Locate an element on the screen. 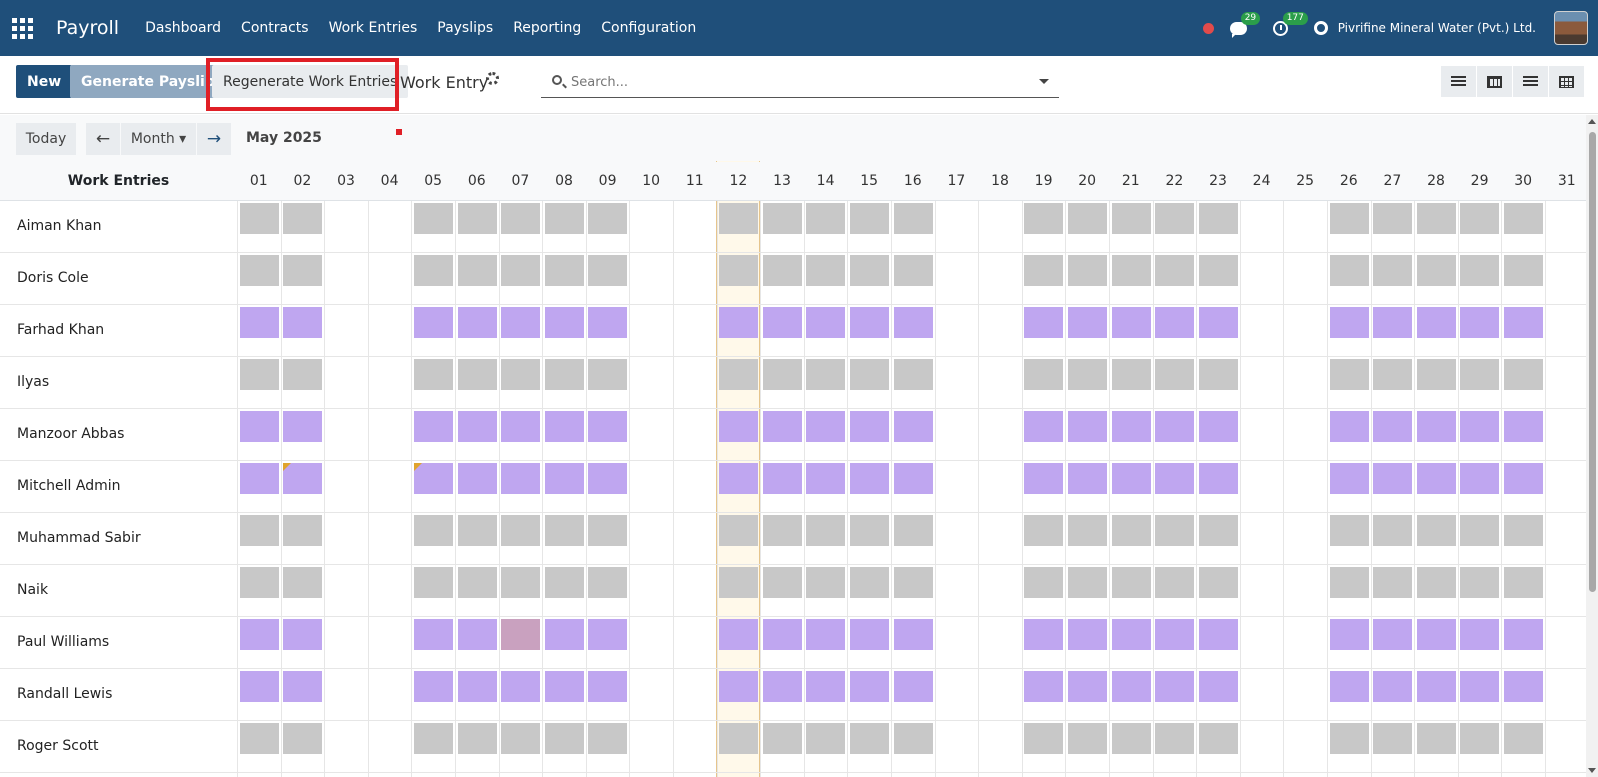 Image resolution: width=1598 pixels, height=777 pixels. employee-name: Doris Cole is located at coordinates (53, 278).